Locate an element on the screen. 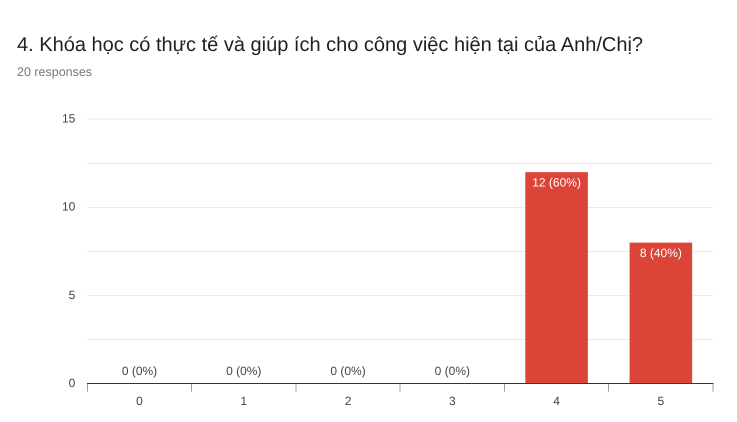 This screenshot has width=737, height=422. x-tick-label: 4 is located at coordinates (556, 401).